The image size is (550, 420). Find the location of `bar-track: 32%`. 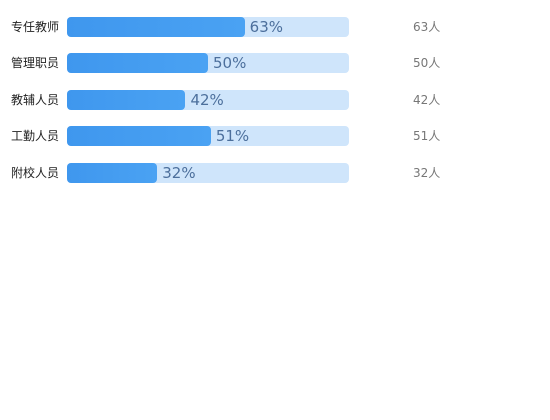

bar-track: 32% is located at coordinates (208, 172).